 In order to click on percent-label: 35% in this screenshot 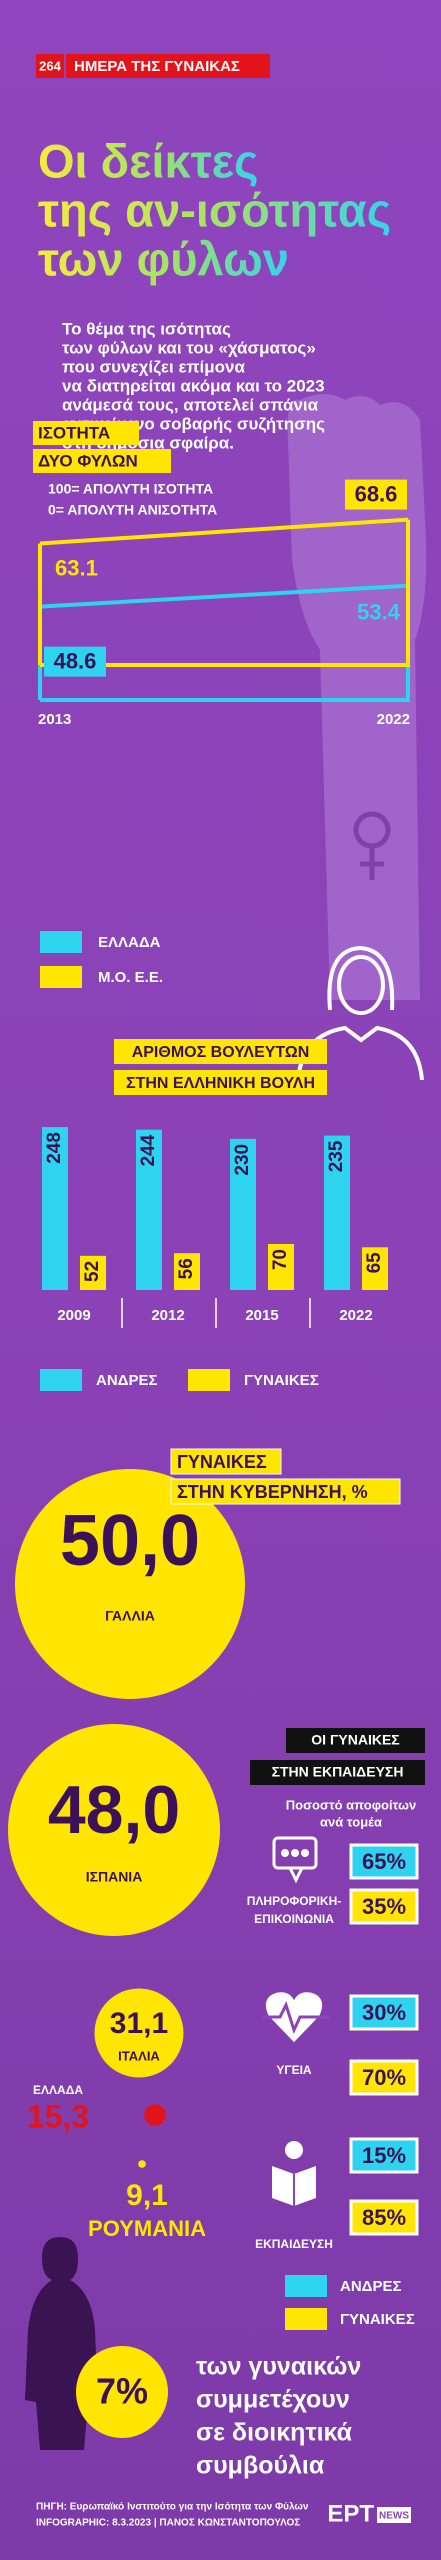, I will do `click(384, 1906)`.